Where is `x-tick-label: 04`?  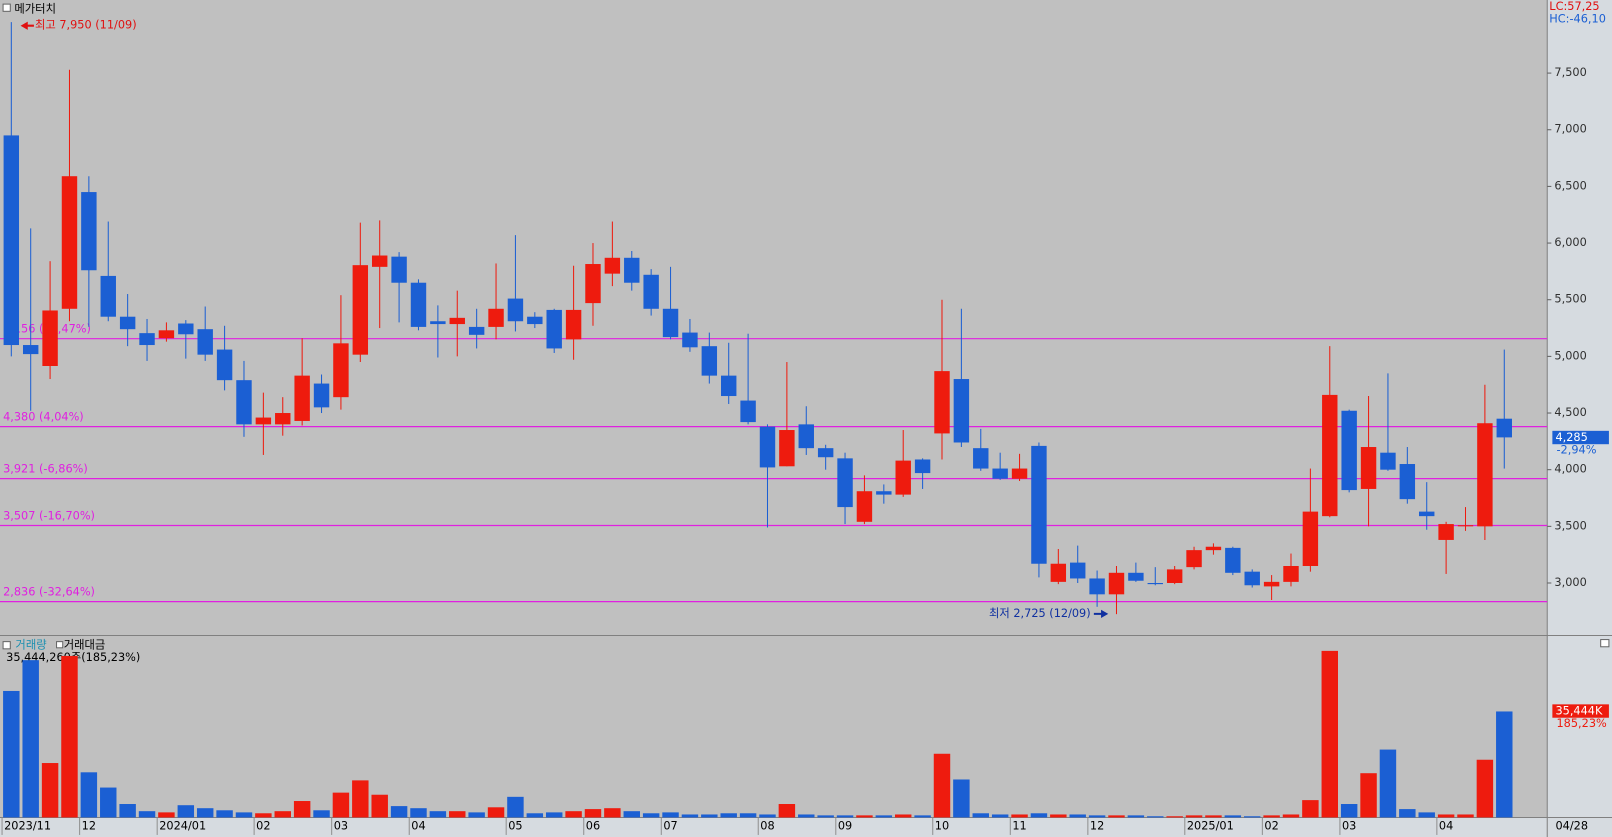
x-tick-label: 04 is located at coordinates (418, 826).